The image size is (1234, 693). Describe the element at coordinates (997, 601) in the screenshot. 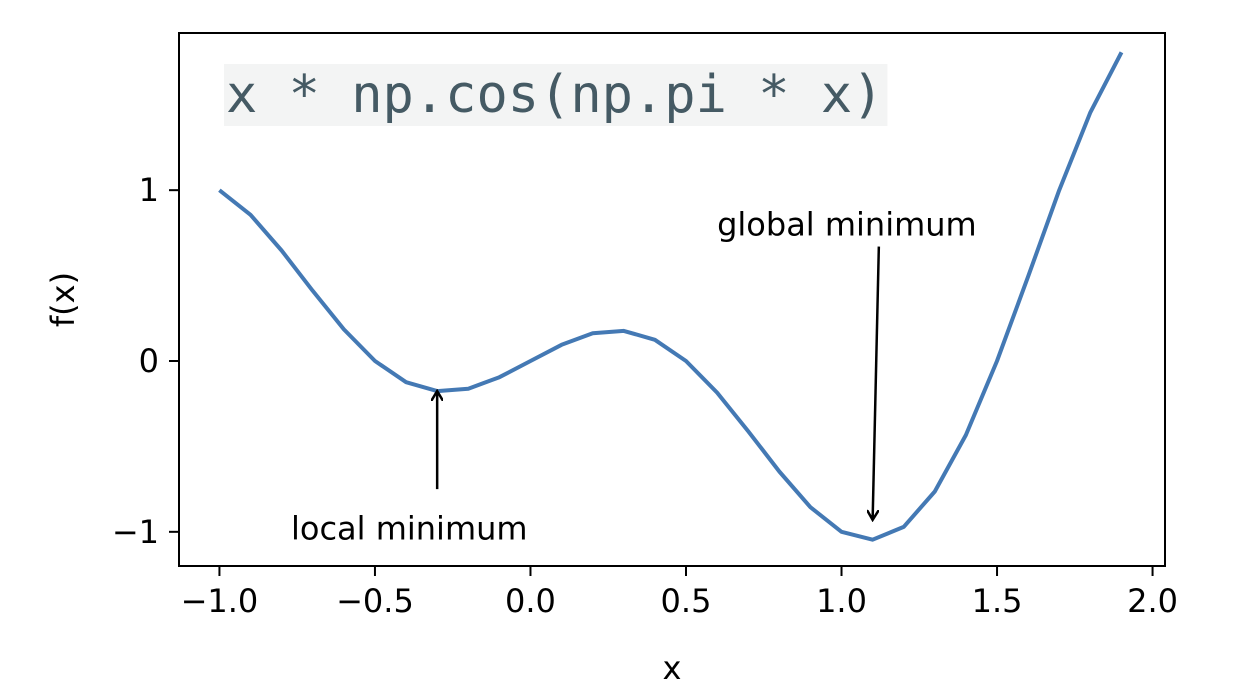

I see `x-tick-label: 1.5` at that location.